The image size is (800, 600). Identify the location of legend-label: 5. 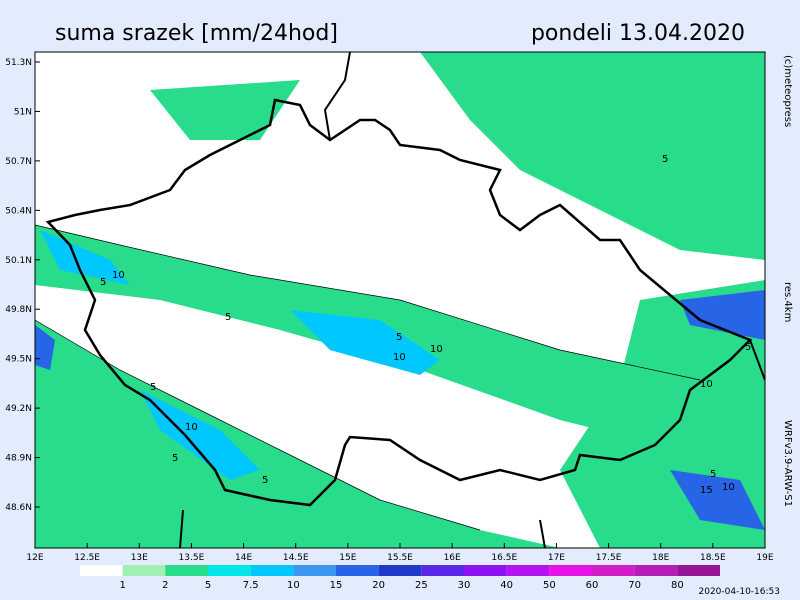
(208, 585).